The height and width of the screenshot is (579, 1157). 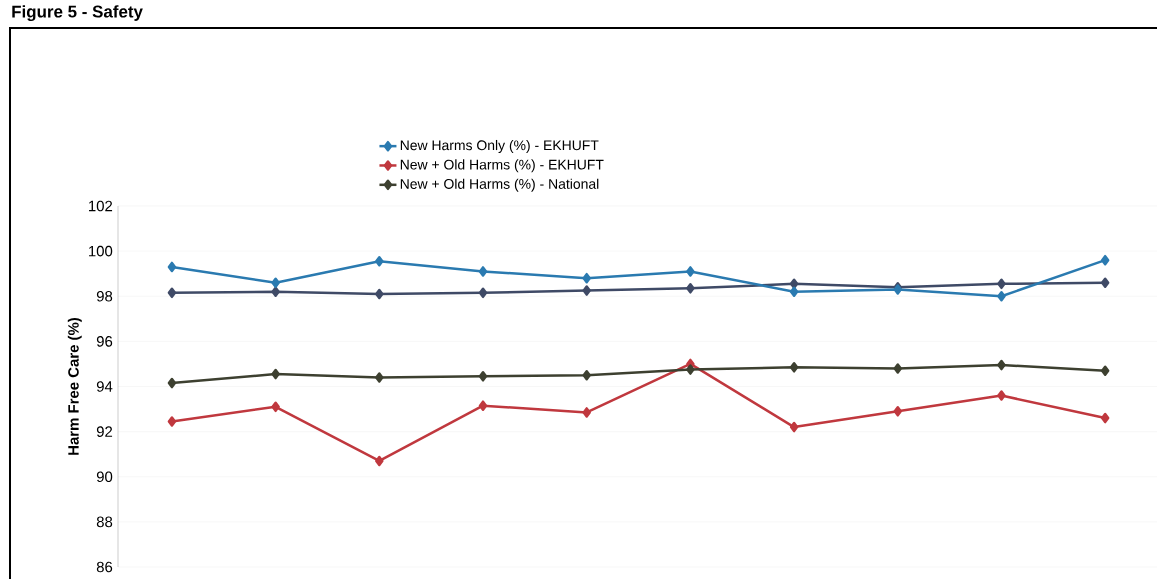 I want to click on y-axis-title: Harm Free Care (%), so click(x=74, y=386).